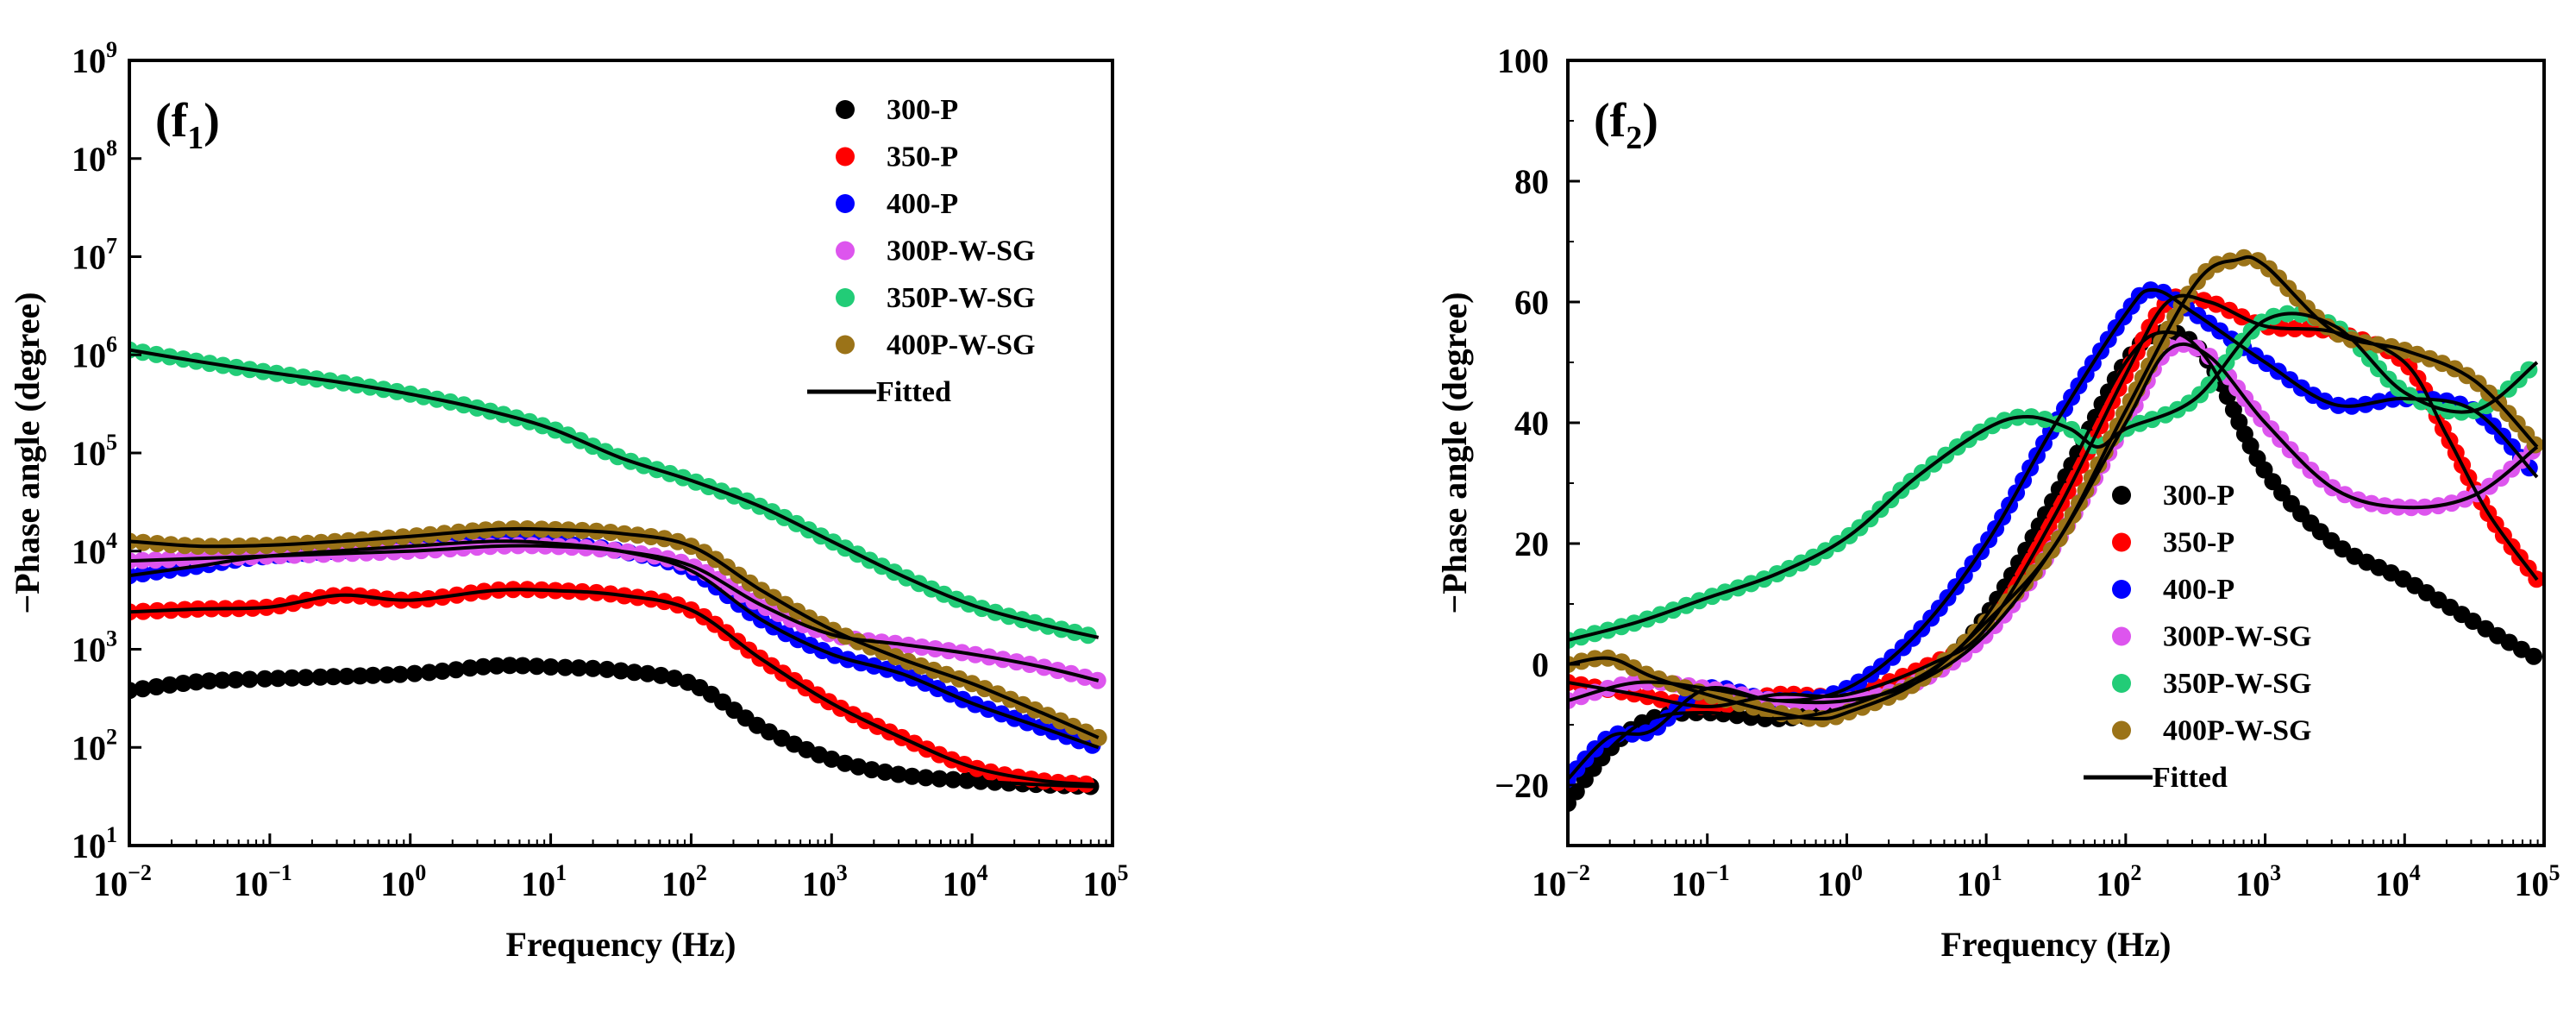 The height and width of the screenshot is (1025, 2576). Describe the element at coordinates (94, 745) in the screenshot. I see `y-tick-label: 10²` at that location.